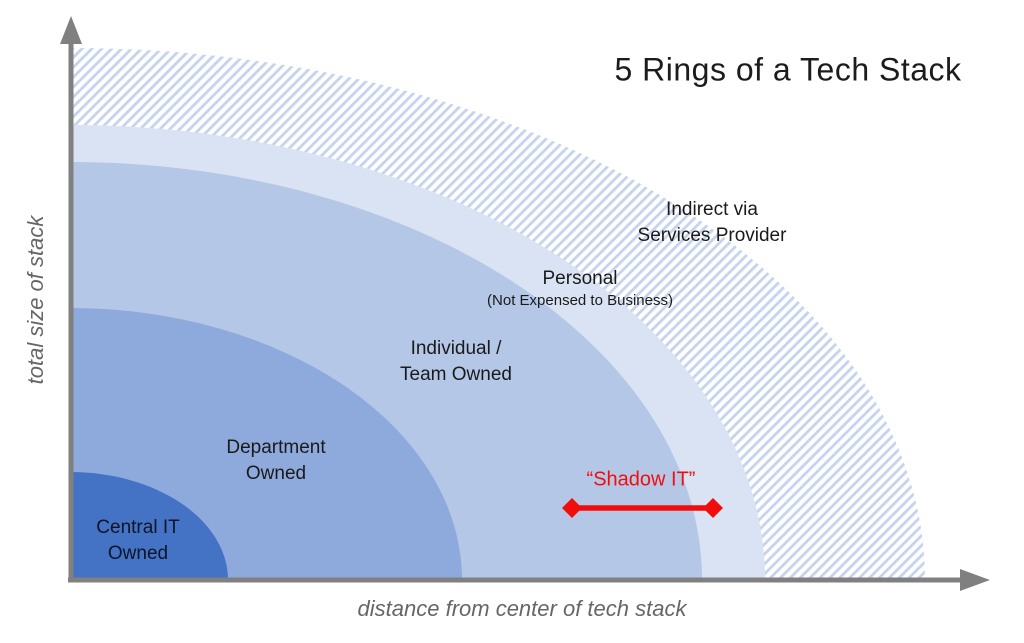 Image resolution: width=1024 pixels, height=643 pixels. What do you see at coordinates (641, 479) in the screenshot?
I see `shadow-it-label: “Shadow IT”` at bounding box center [641, 479].